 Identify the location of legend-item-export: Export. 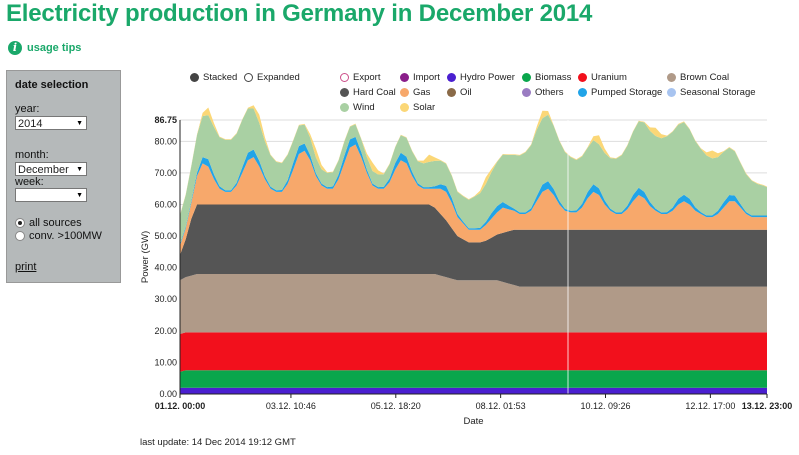
(360, 77).